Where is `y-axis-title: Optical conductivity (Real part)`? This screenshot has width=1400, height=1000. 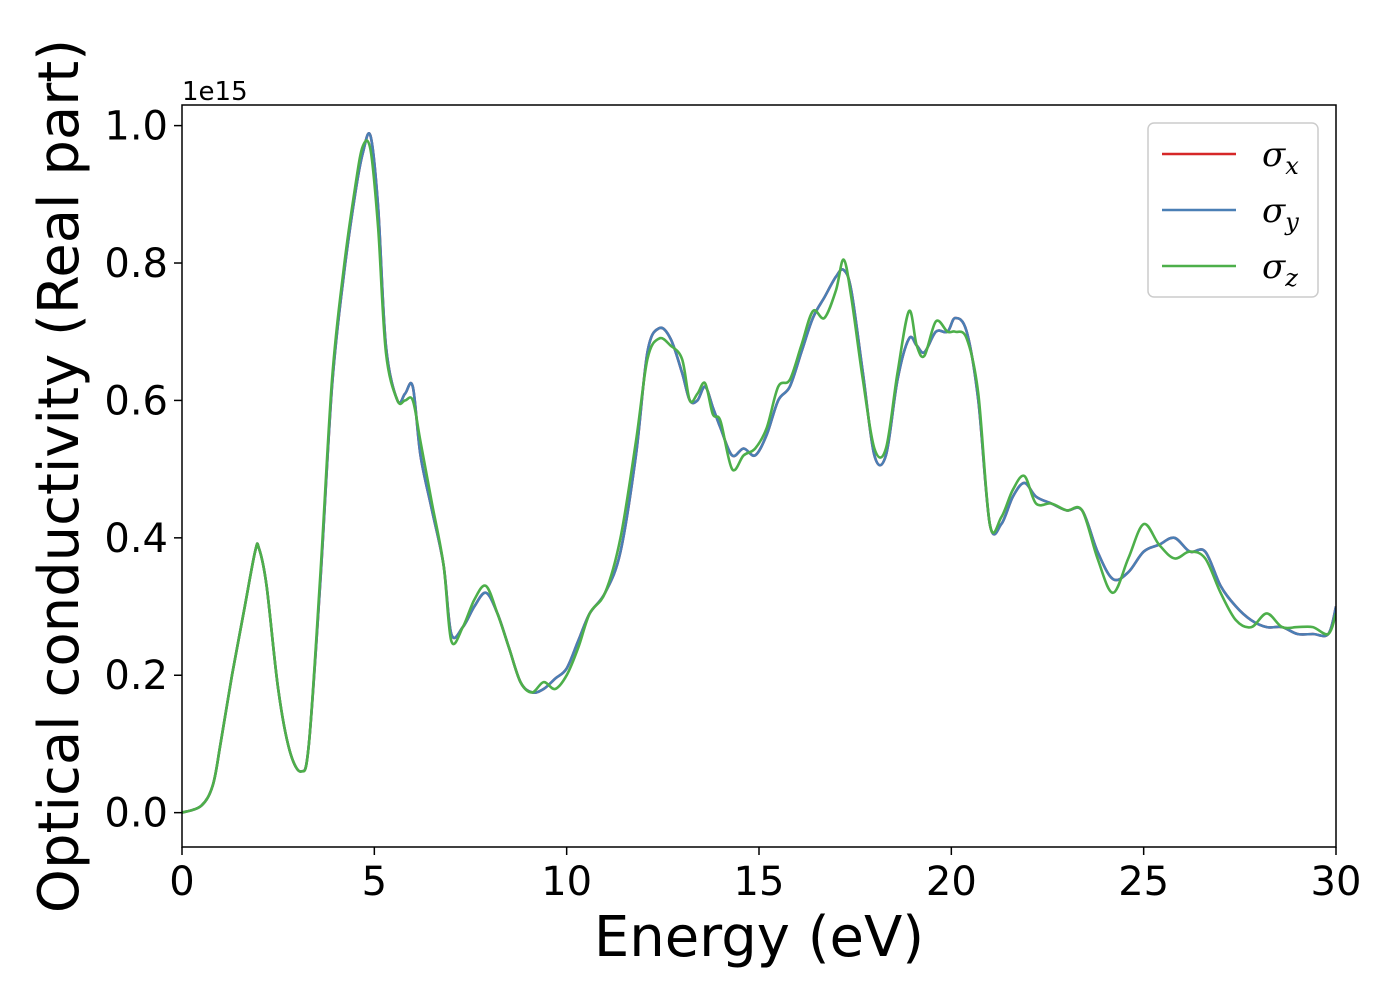 y-axis-title: Optical conductivity (Real part) is located at coordinates (59, 476).